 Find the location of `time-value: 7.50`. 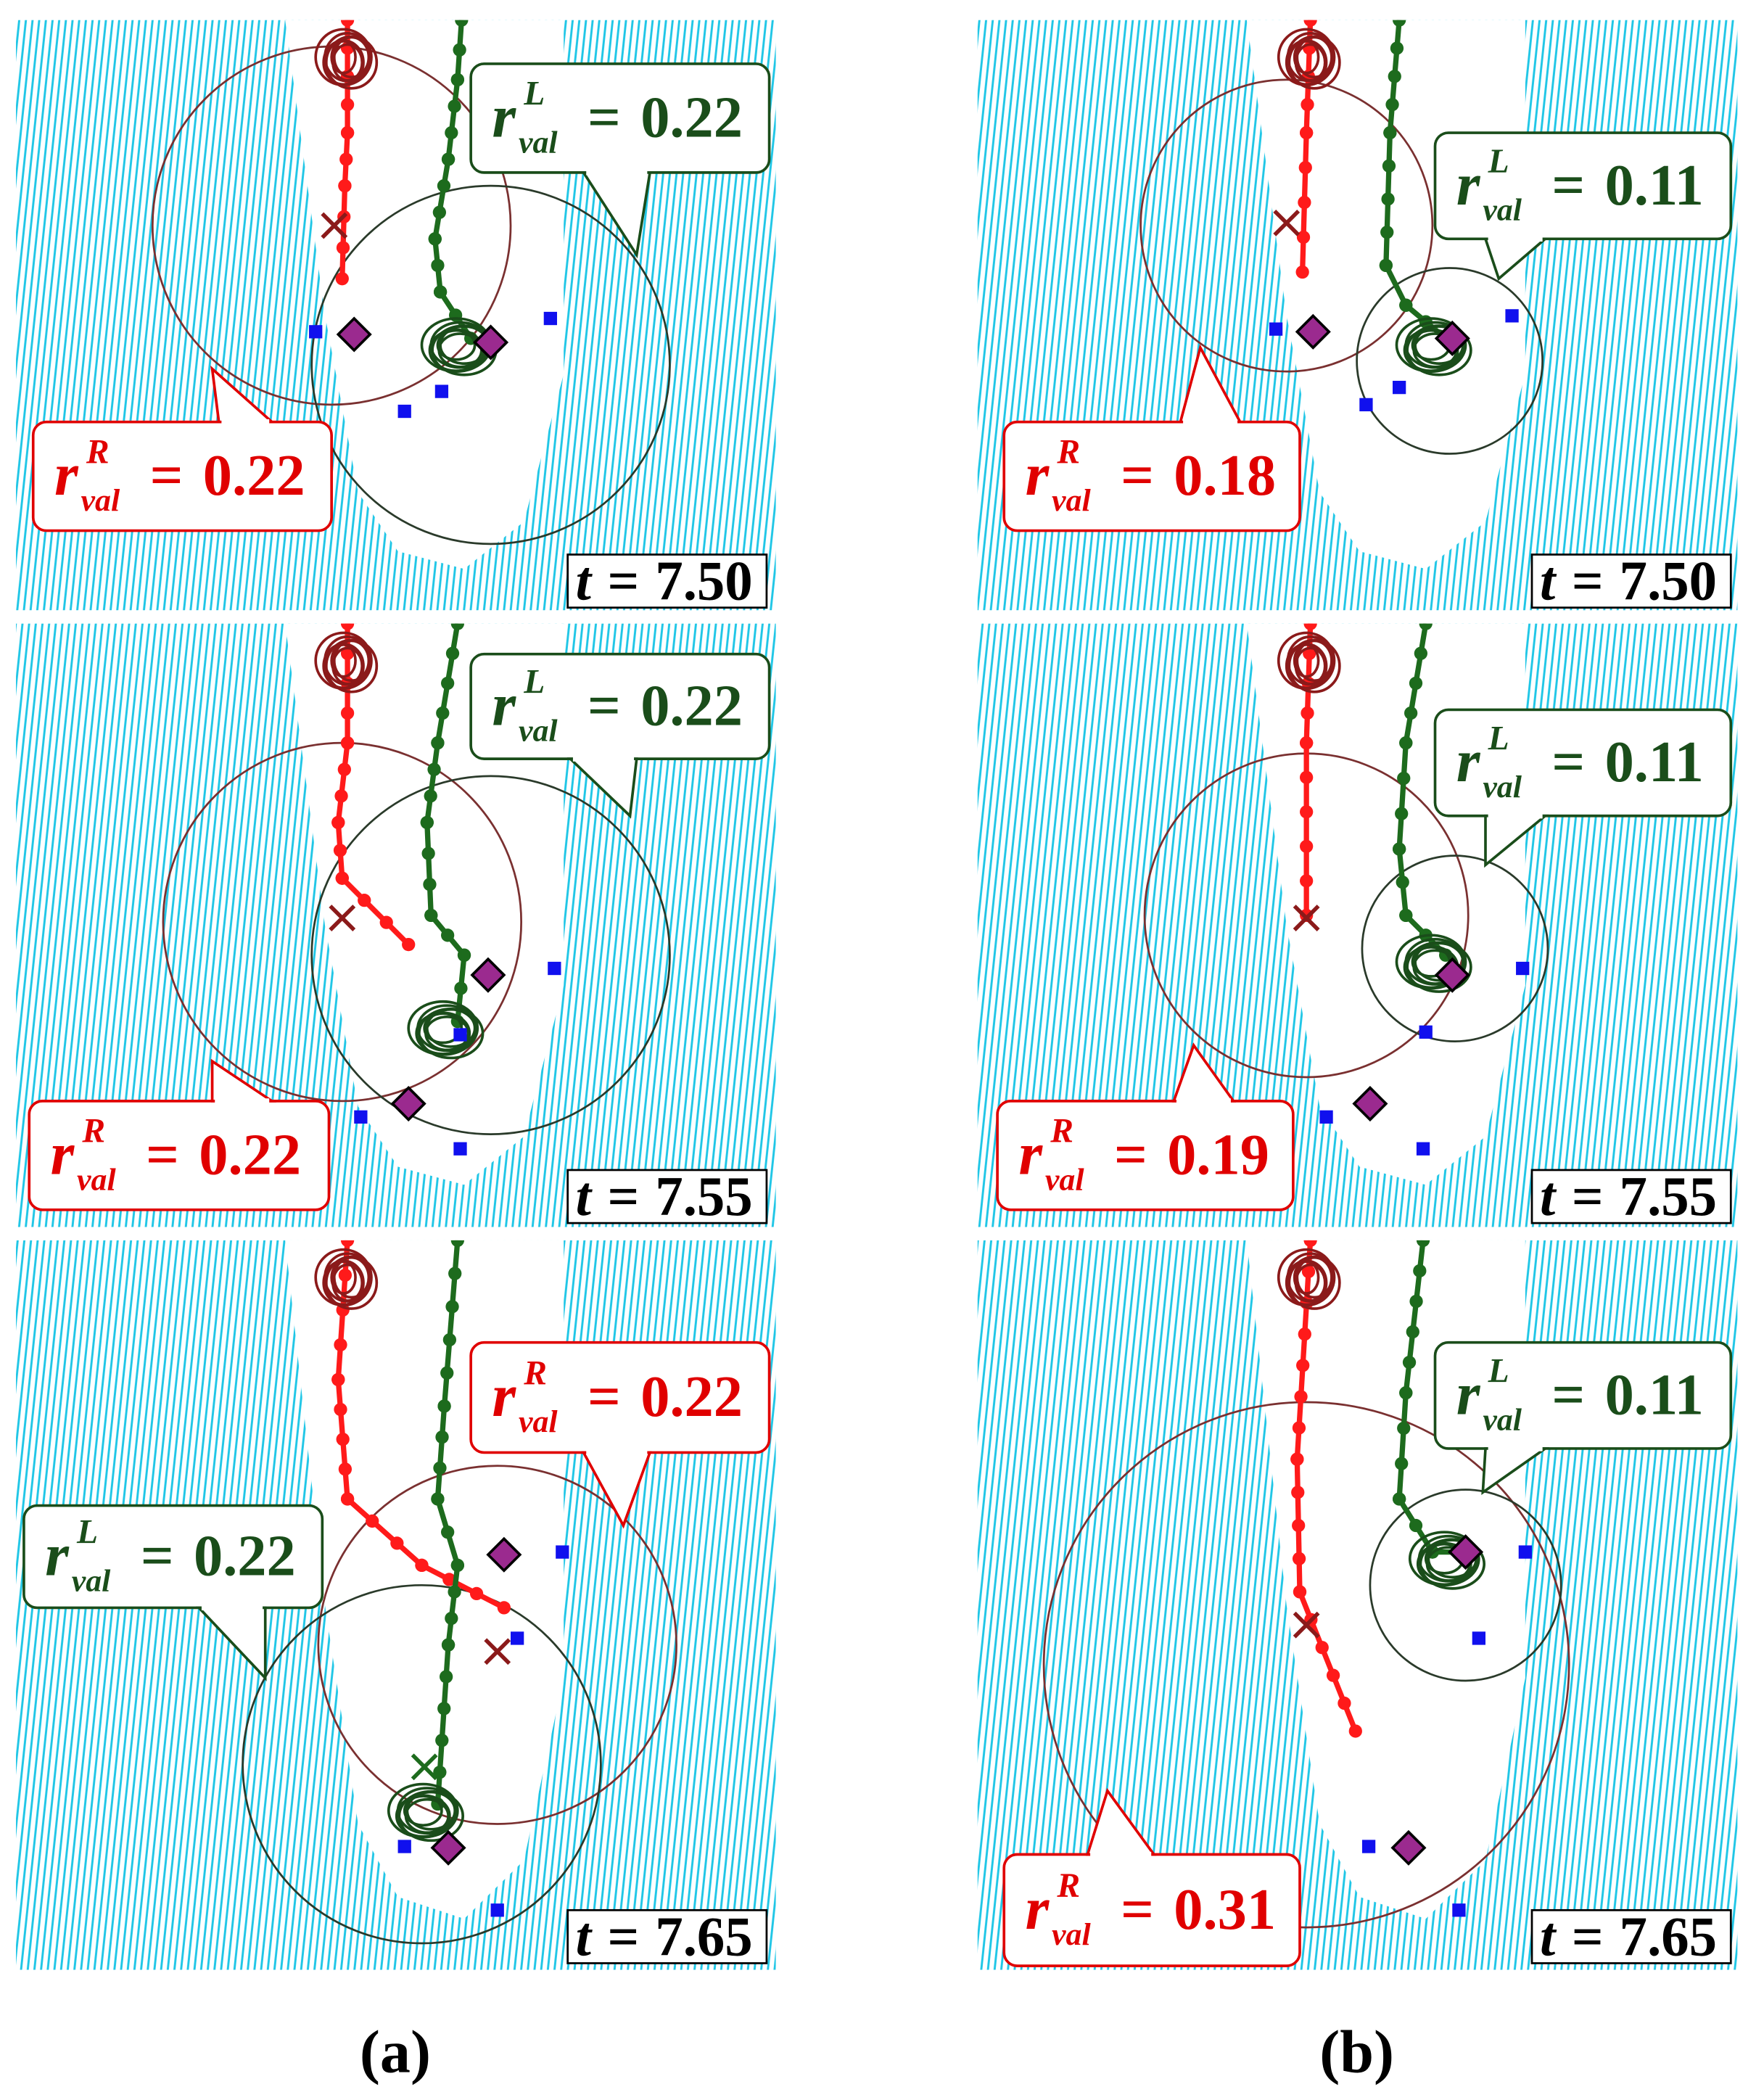

time-value: 7.50 is located at coordinates (703, 581).